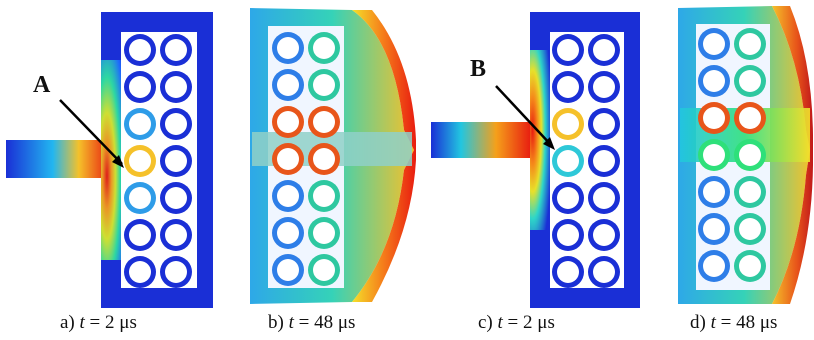 The width and height of the screenshot is (814, 340). Describe the element at coordinates (306, 159) in the screenshot. I see `ring-grid-b` at that location.